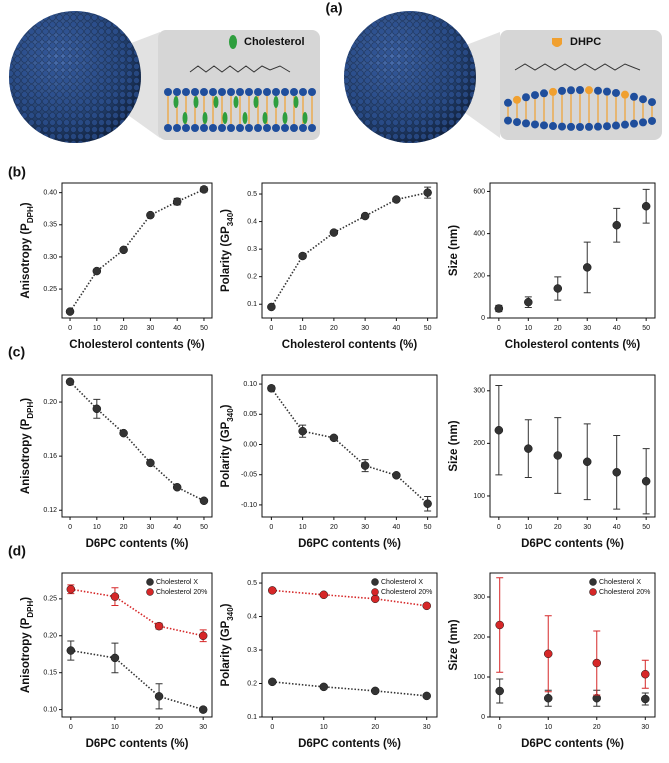 This screenshot has width=669, height=763. What do you see at coordinates (483, 318) in the screenshot?
I see `y-tick-label: 0` at bounding box center [483, 318].